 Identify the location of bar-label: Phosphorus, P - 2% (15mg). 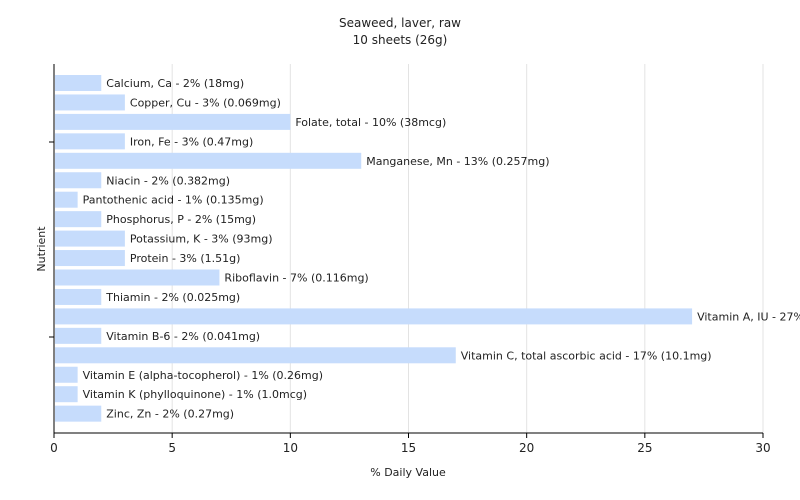
(181, 219).